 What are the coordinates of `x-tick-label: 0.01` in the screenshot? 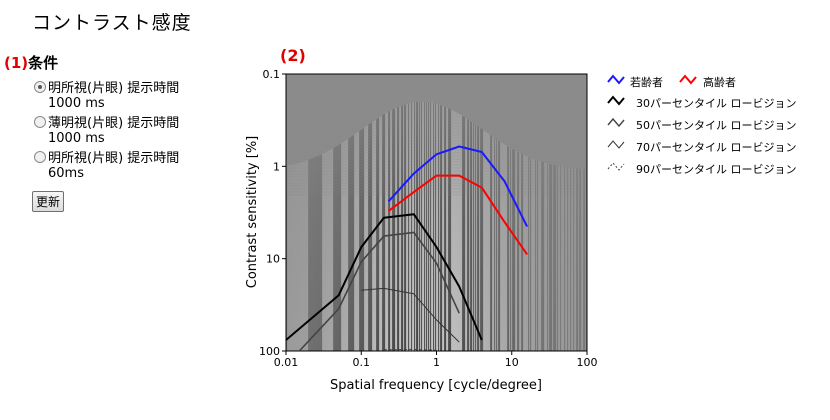 It's located at (286, 362).